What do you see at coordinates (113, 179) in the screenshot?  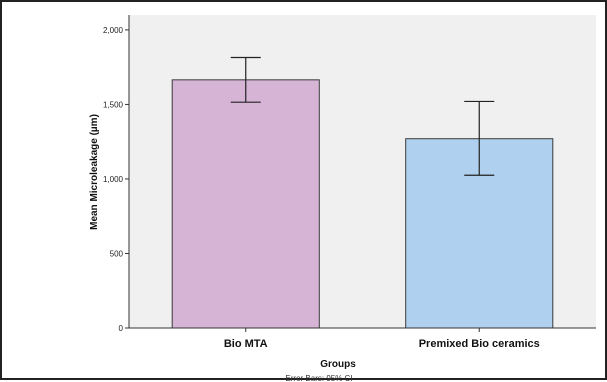 I see `y-tick-label: 1,000` at bounding box center [113, 179].